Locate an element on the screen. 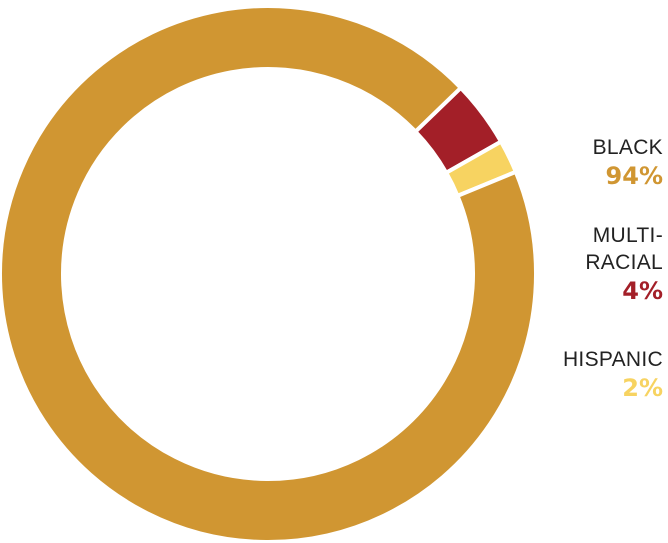  legend-label-multiracial: MULTI- RACIAL is located at coordinates (624, 249).